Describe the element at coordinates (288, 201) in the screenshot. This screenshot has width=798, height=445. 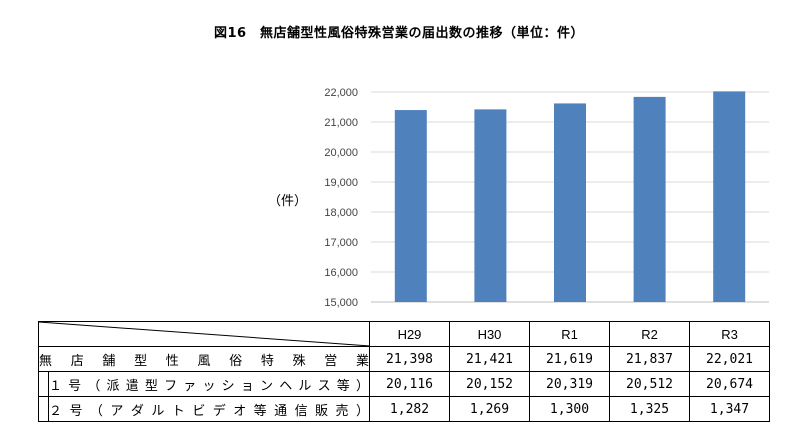
I see `y-axis-unit-label: （件）` at that location.